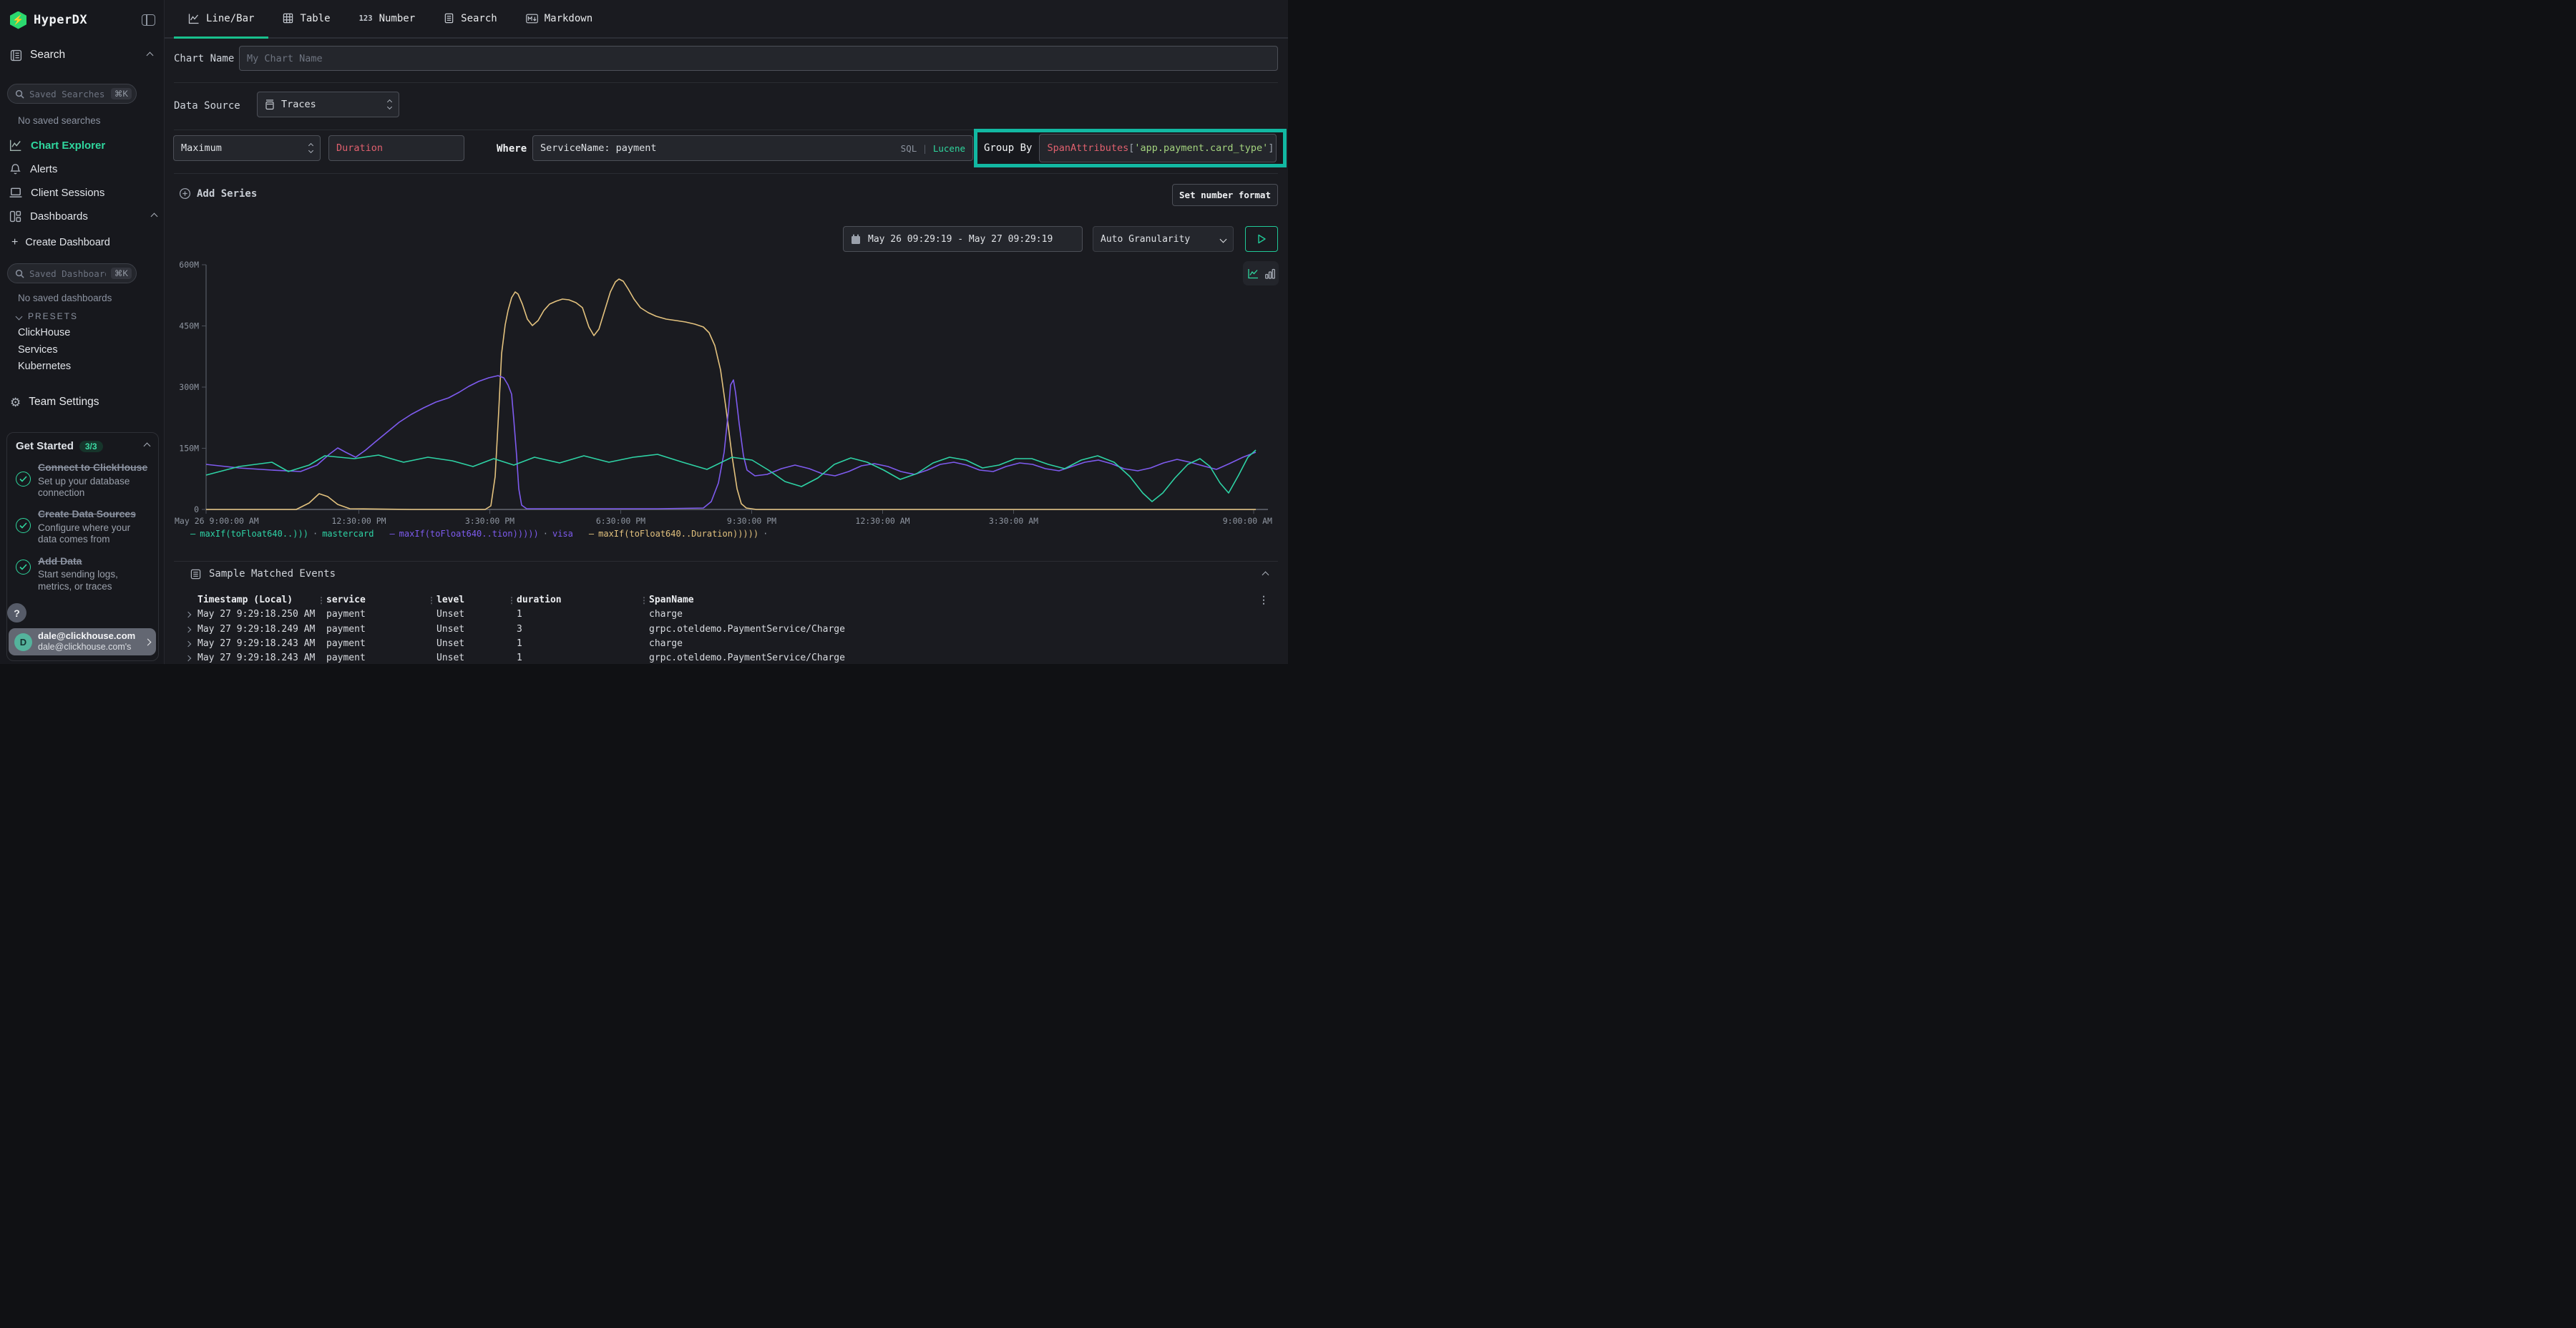 The width and height of the screenshot is (2576, 1328). Describe the element at coordinates (908, 148) in the screenshot. I see `sql-toggle: SQL` at that location.